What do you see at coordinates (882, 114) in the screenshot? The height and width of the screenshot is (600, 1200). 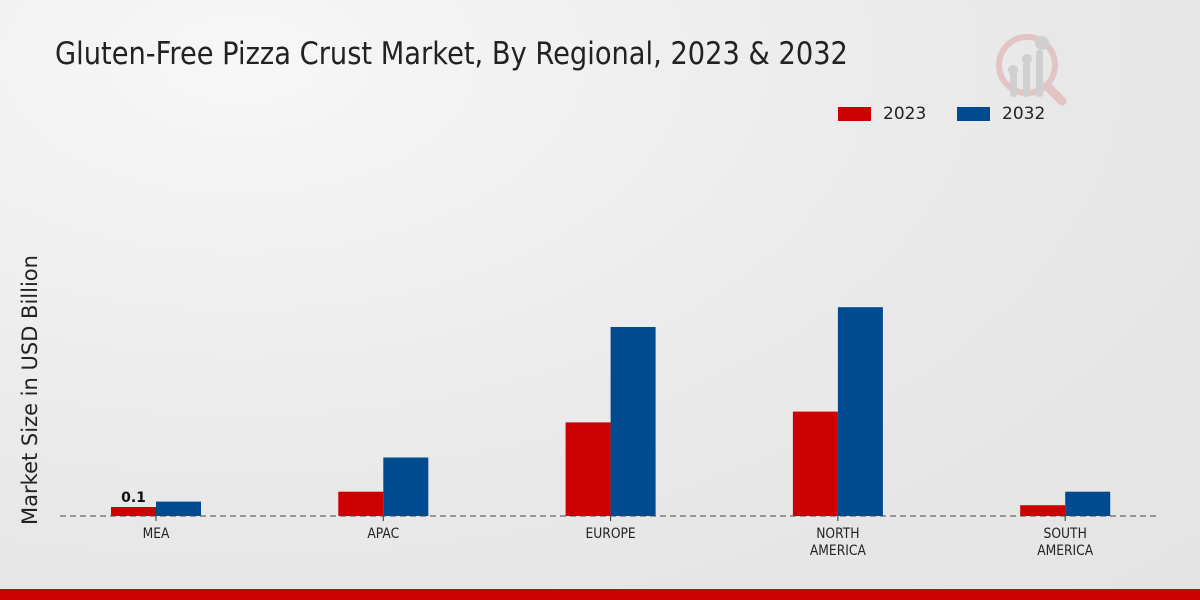 I see `legend-item-2023: 2023` at bounding box center [882, 114].